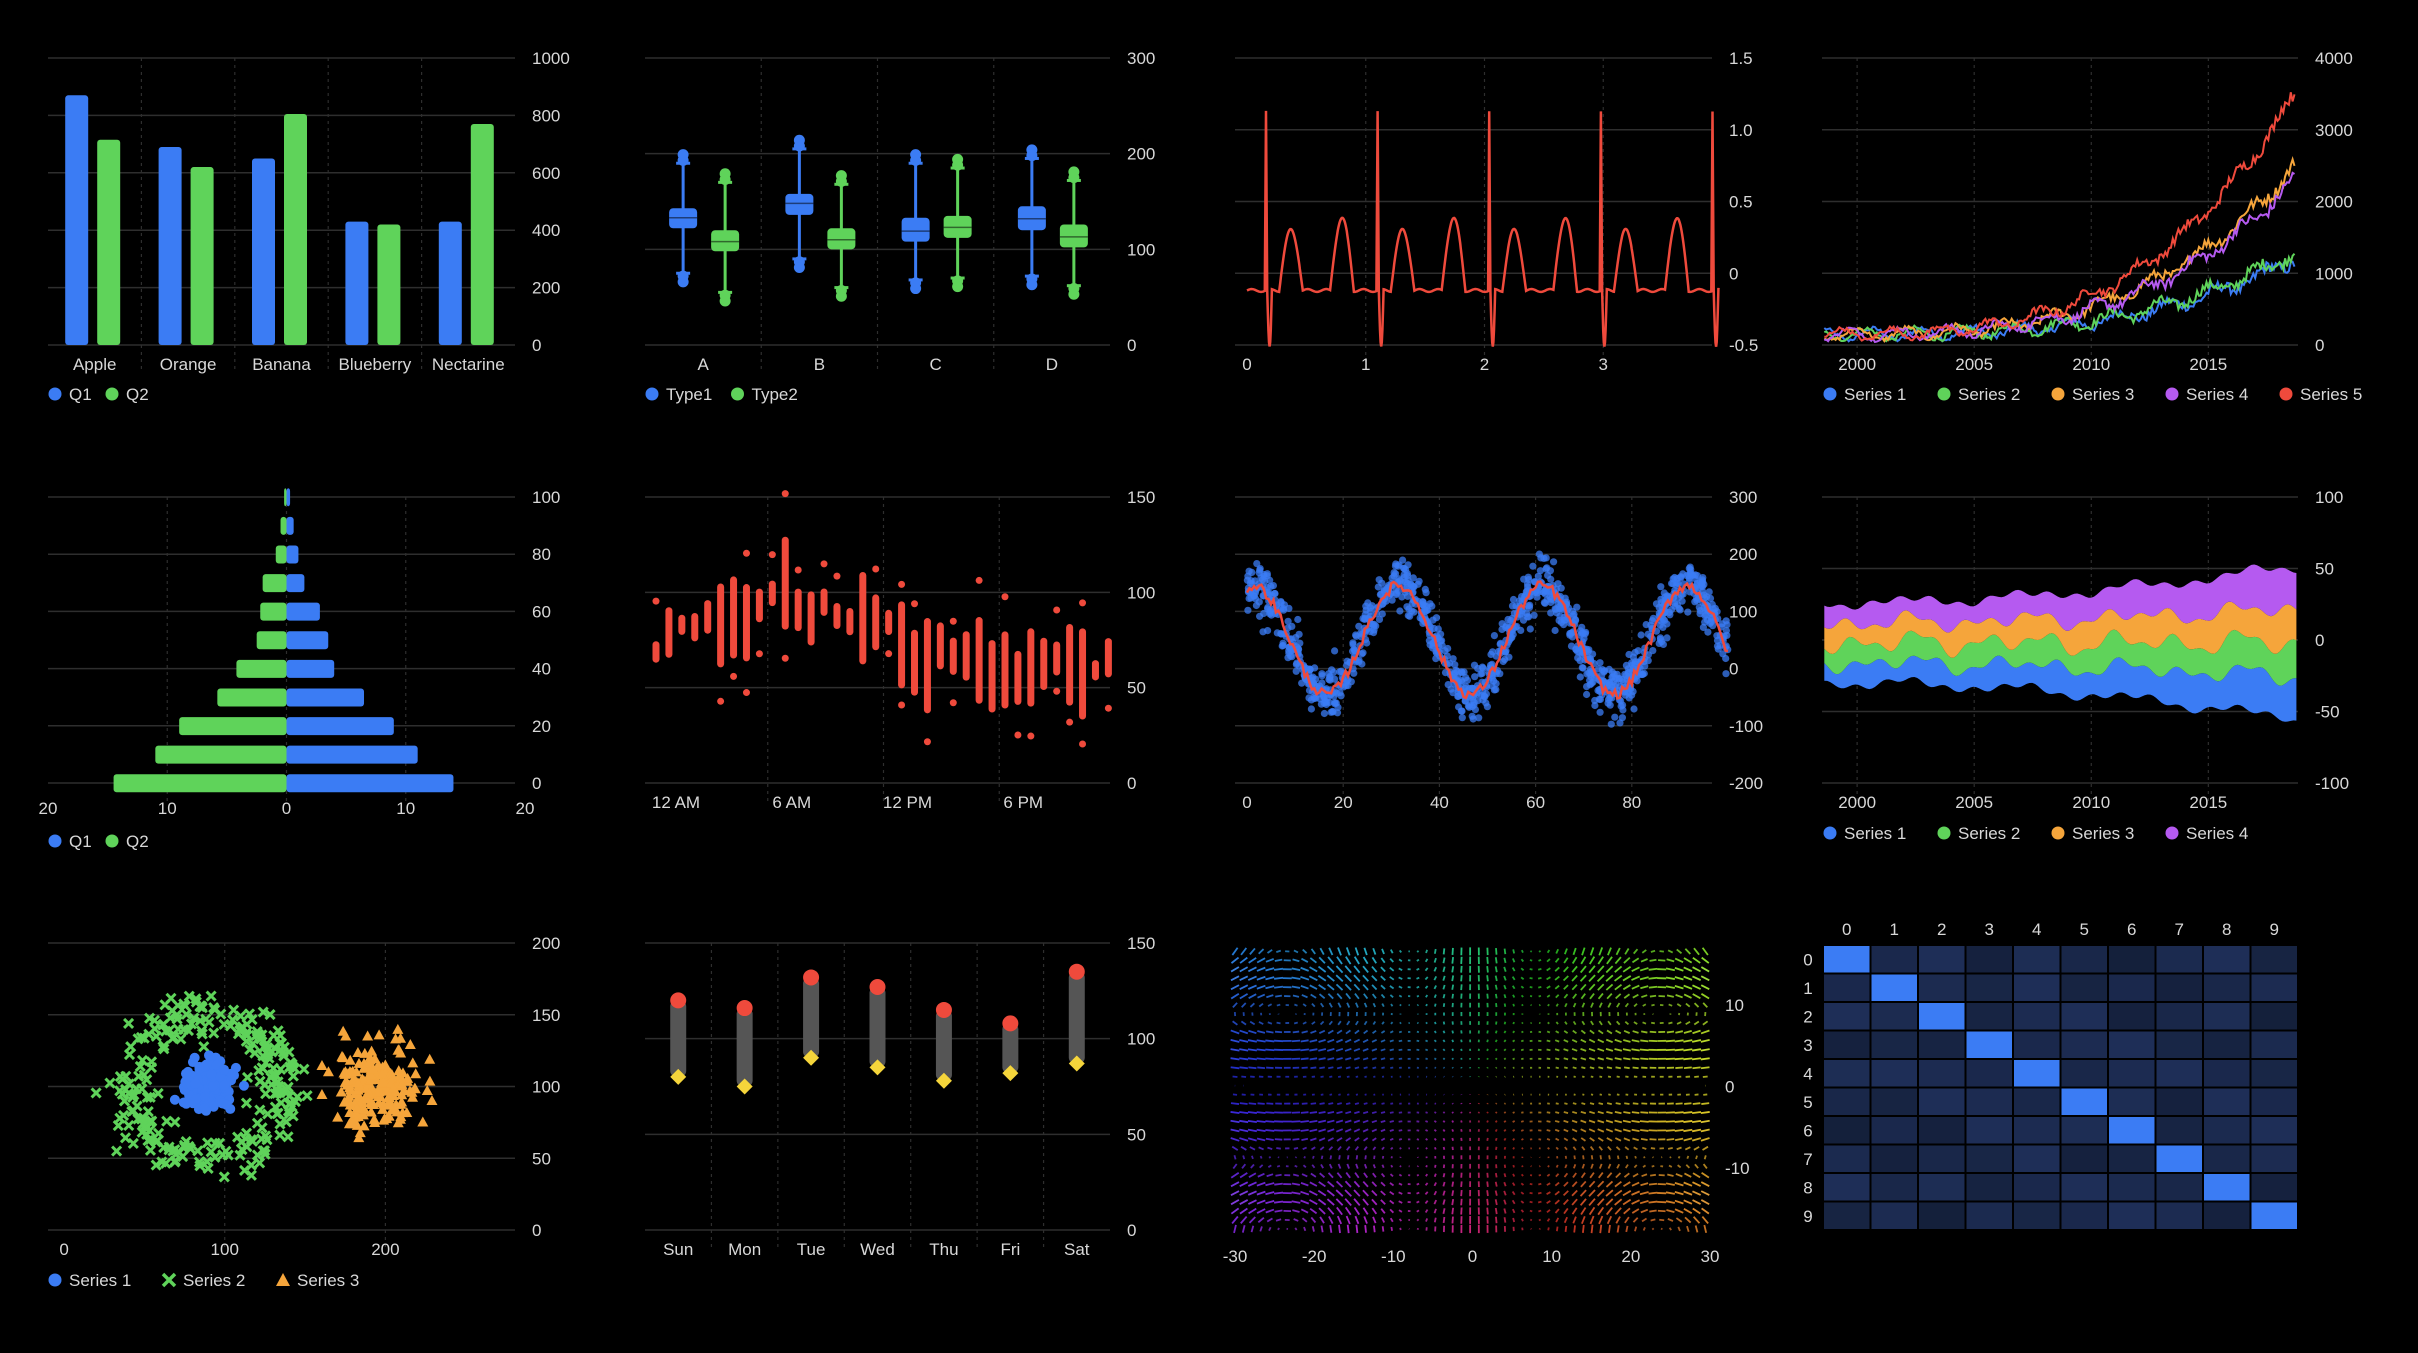 Image resolution: width=2418 pixels, height=1353 pixels. What do you see at coordinates (791, 802) in the screenshot?
I see `x-tick-label: 6 AM` at bounding box center [791, 802].